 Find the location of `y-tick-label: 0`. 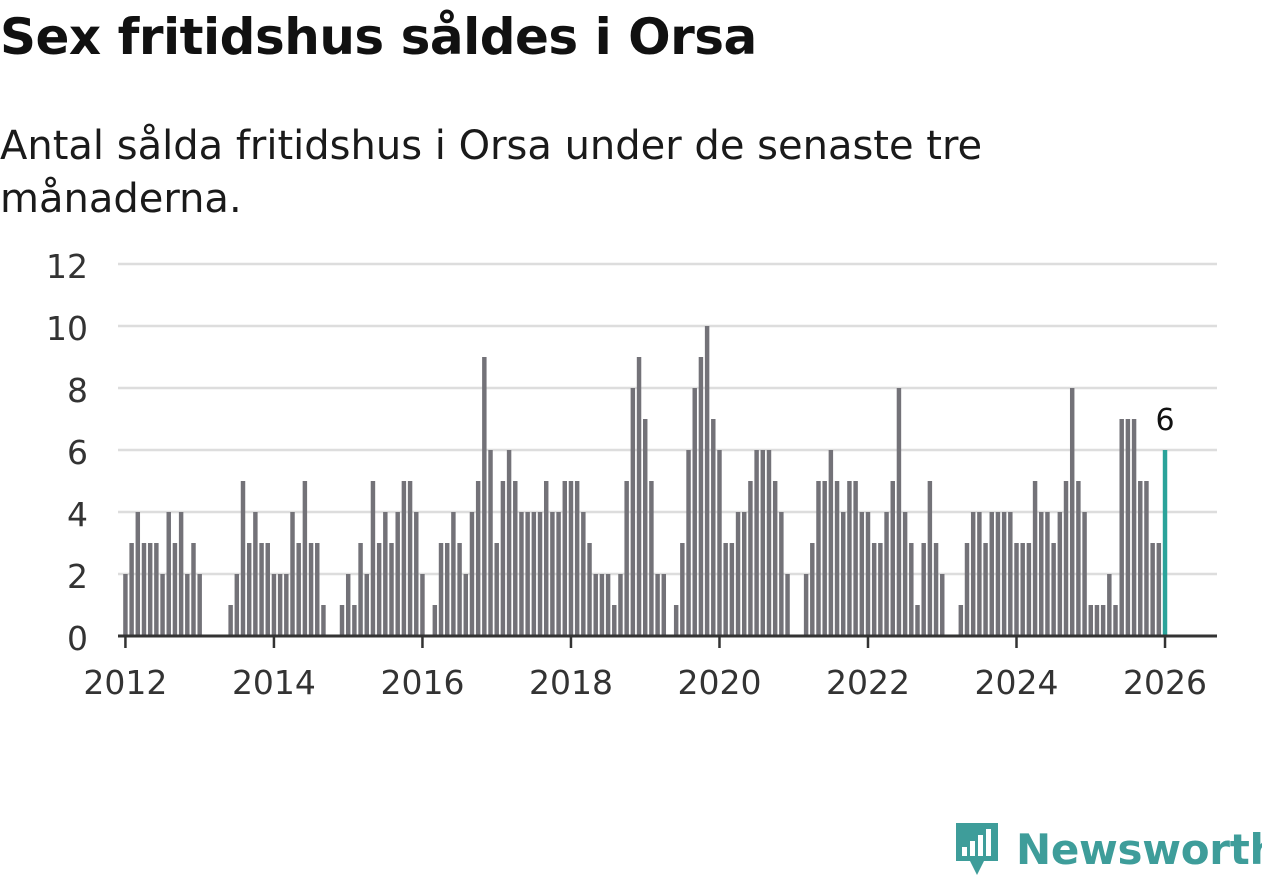

y-tick-label: 0 is located at coordinates (77, 638).